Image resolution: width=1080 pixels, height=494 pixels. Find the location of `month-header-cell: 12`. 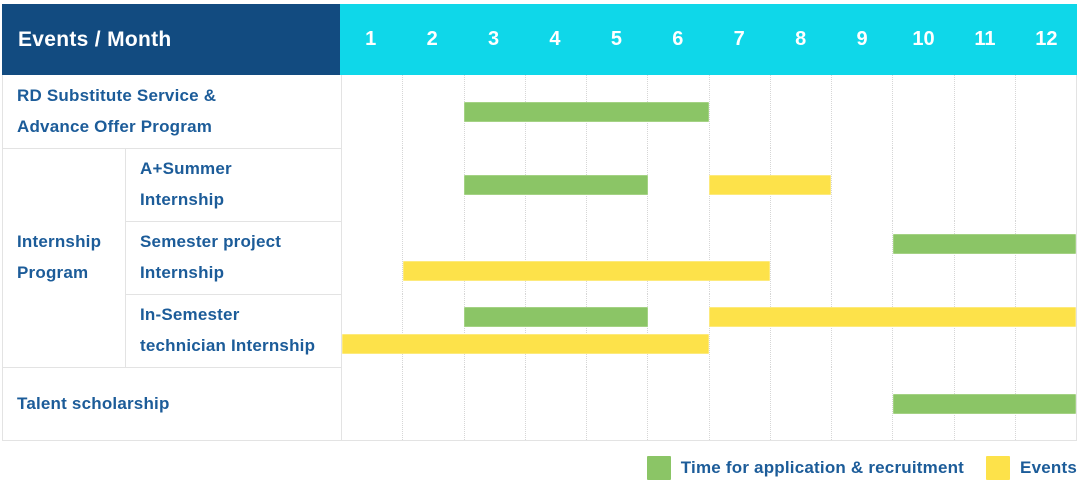

month-header-cell: 12 is located at coordinates (1046, 39).